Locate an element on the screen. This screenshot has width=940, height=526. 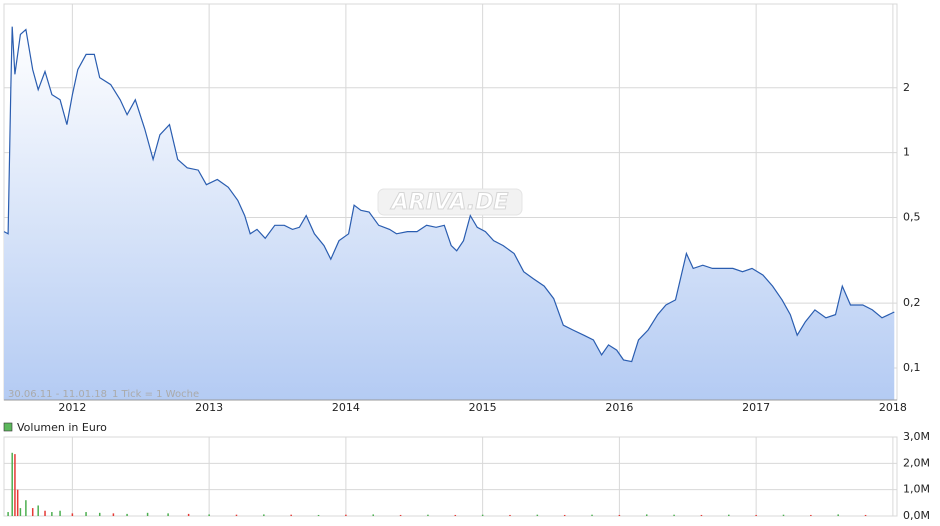
x-tick-label: 2018 is located at coordinates (893, 407).